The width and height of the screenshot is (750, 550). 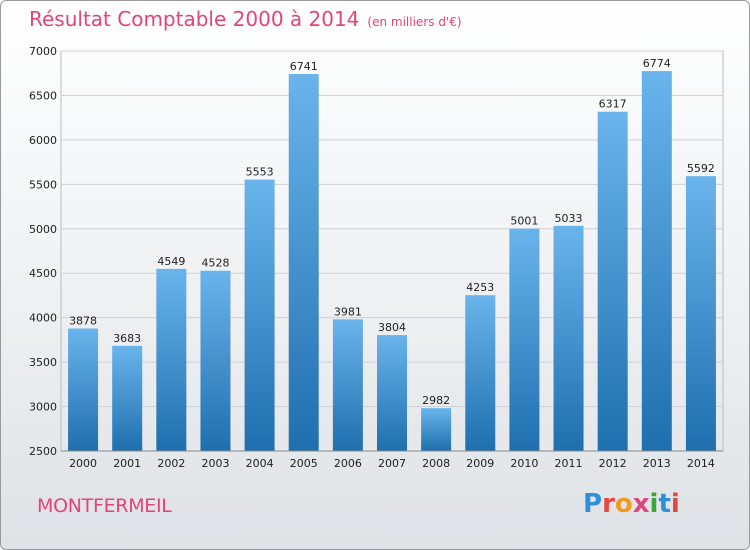 What do you see at coordinates (569, 463) in the screenshot?
I see `x-tick-label: 2011` at bounding box center [569, 463].